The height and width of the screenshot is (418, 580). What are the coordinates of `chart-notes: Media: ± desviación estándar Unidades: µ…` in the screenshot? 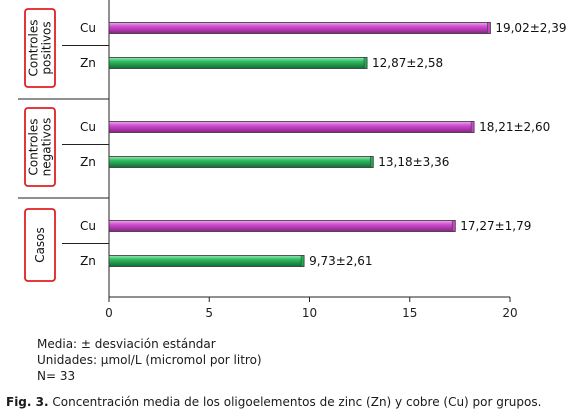 It's located at (149, 360).